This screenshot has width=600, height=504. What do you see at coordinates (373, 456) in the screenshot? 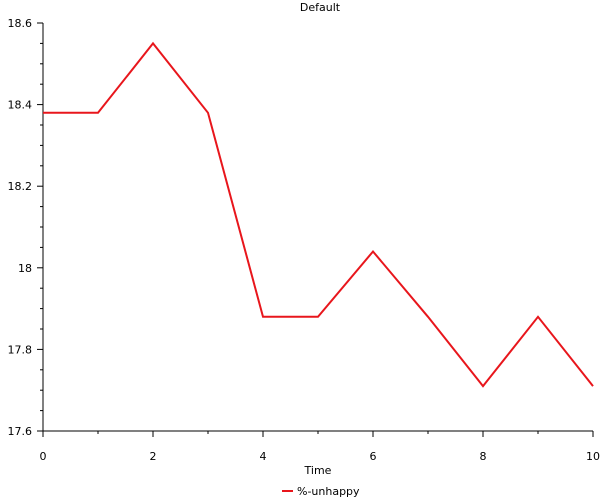
I see `x-tick-label: 6` at bounding box center [373, 456].